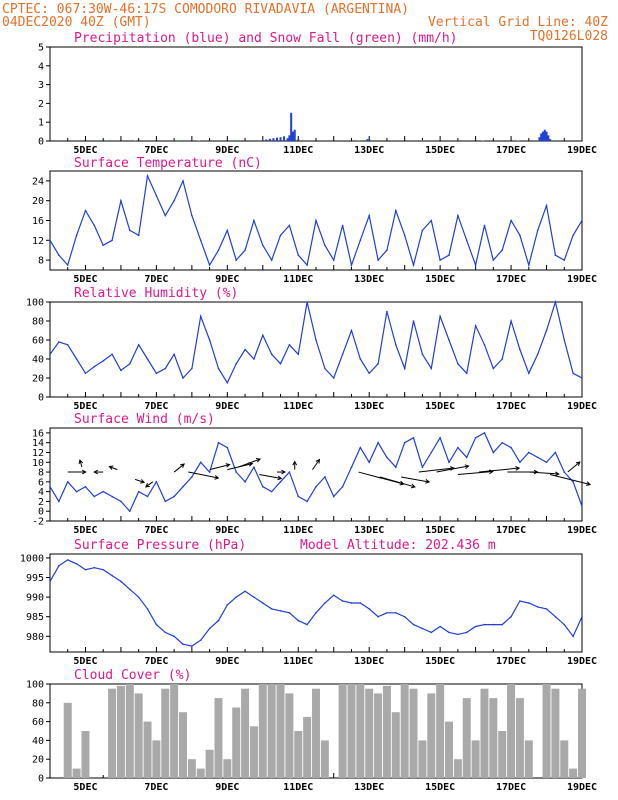 This screenshot has height=800, width=618. I want to click on precip-xtick-label: 7DEC, so click(156, 150).